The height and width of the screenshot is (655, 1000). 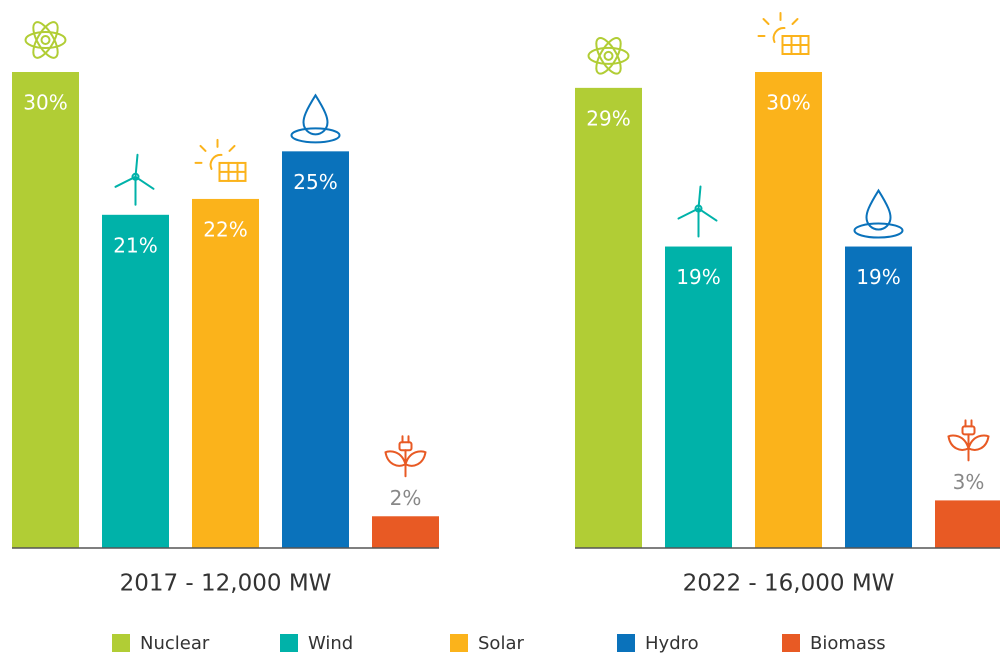 I want to click on legend-label: Nuclear, so click(x=175, y=643).